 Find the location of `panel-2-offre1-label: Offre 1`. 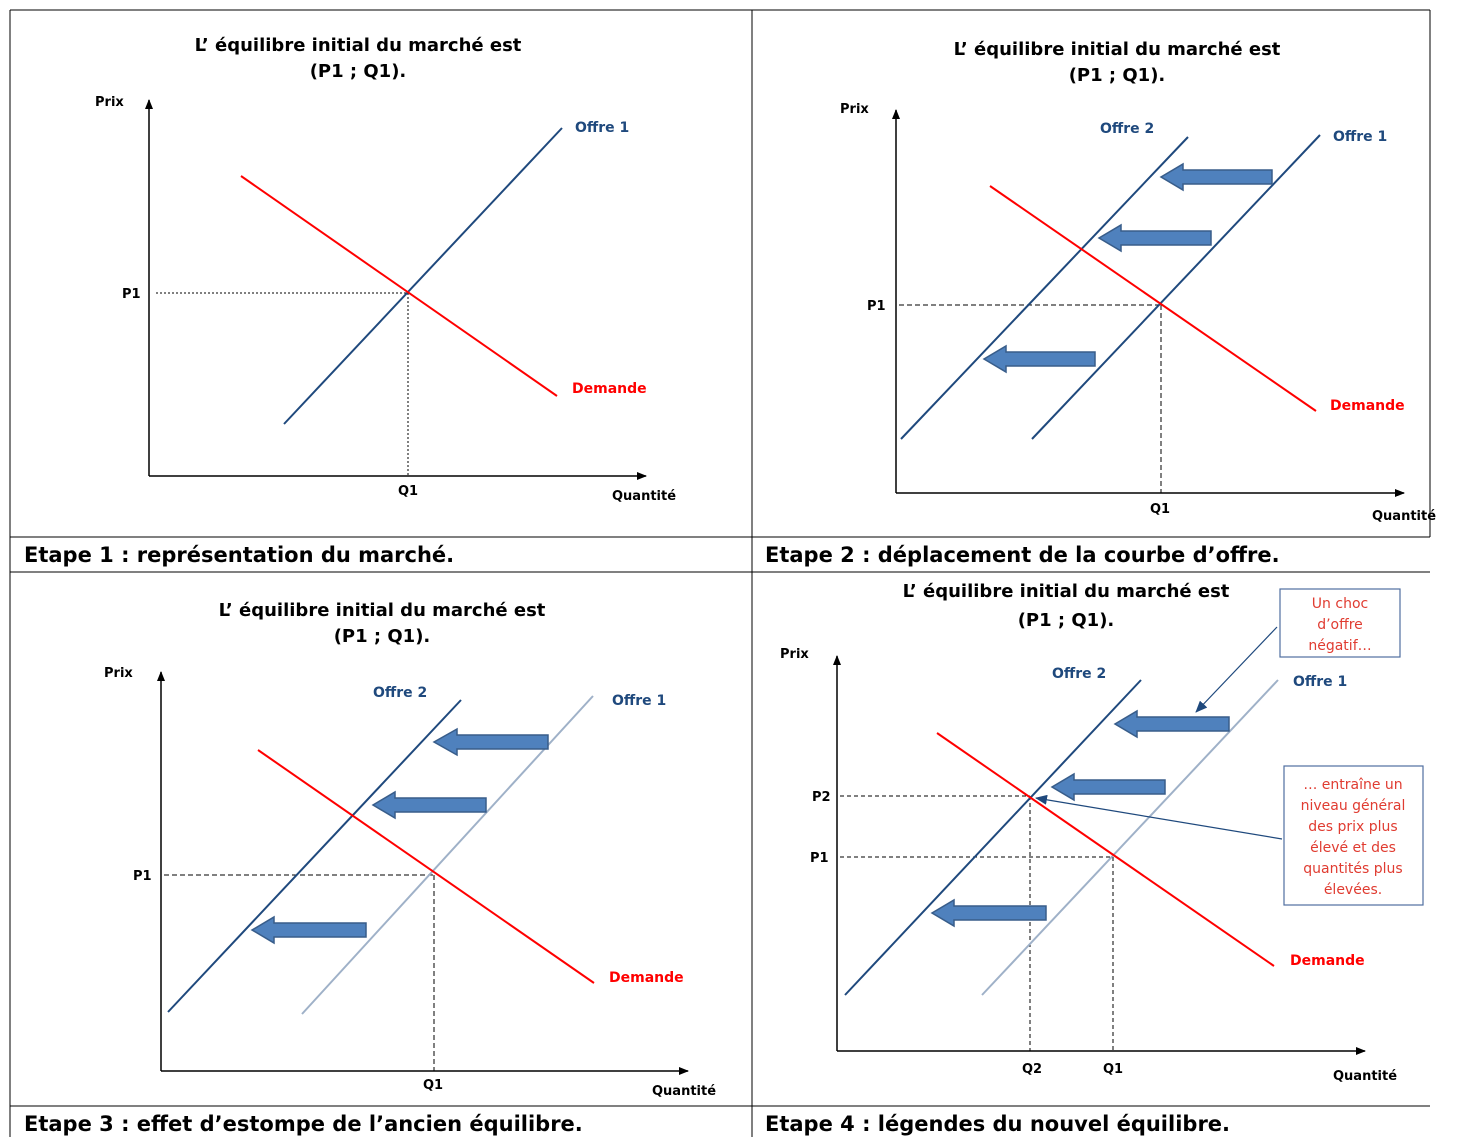

panel-2-offre1-label: Offre 1 is located at coordinates (1360, 137).